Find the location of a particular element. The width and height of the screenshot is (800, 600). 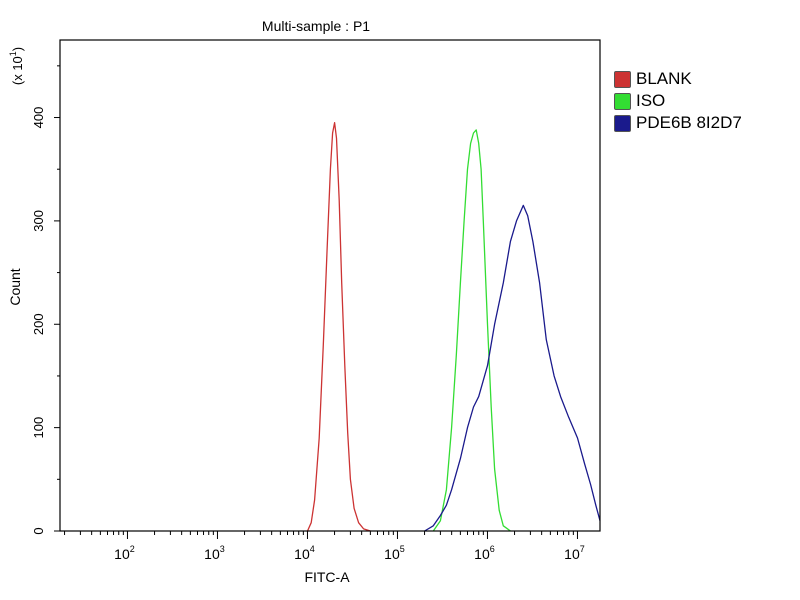

legend-item: BLANK is located at coordinates (678, 79).